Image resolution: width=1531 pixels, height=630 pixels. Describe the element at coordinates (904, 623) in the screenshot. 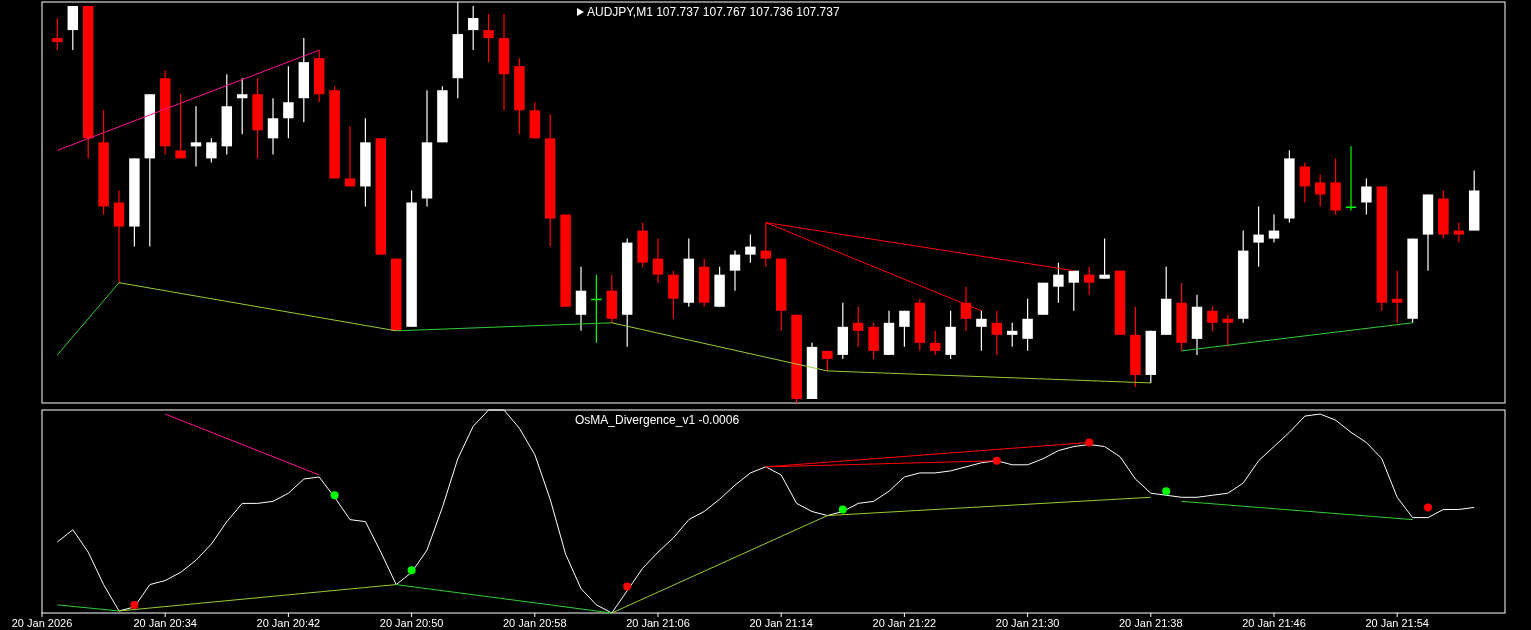

I see `x-tick-label: 20 Jan 21:22` at that location.